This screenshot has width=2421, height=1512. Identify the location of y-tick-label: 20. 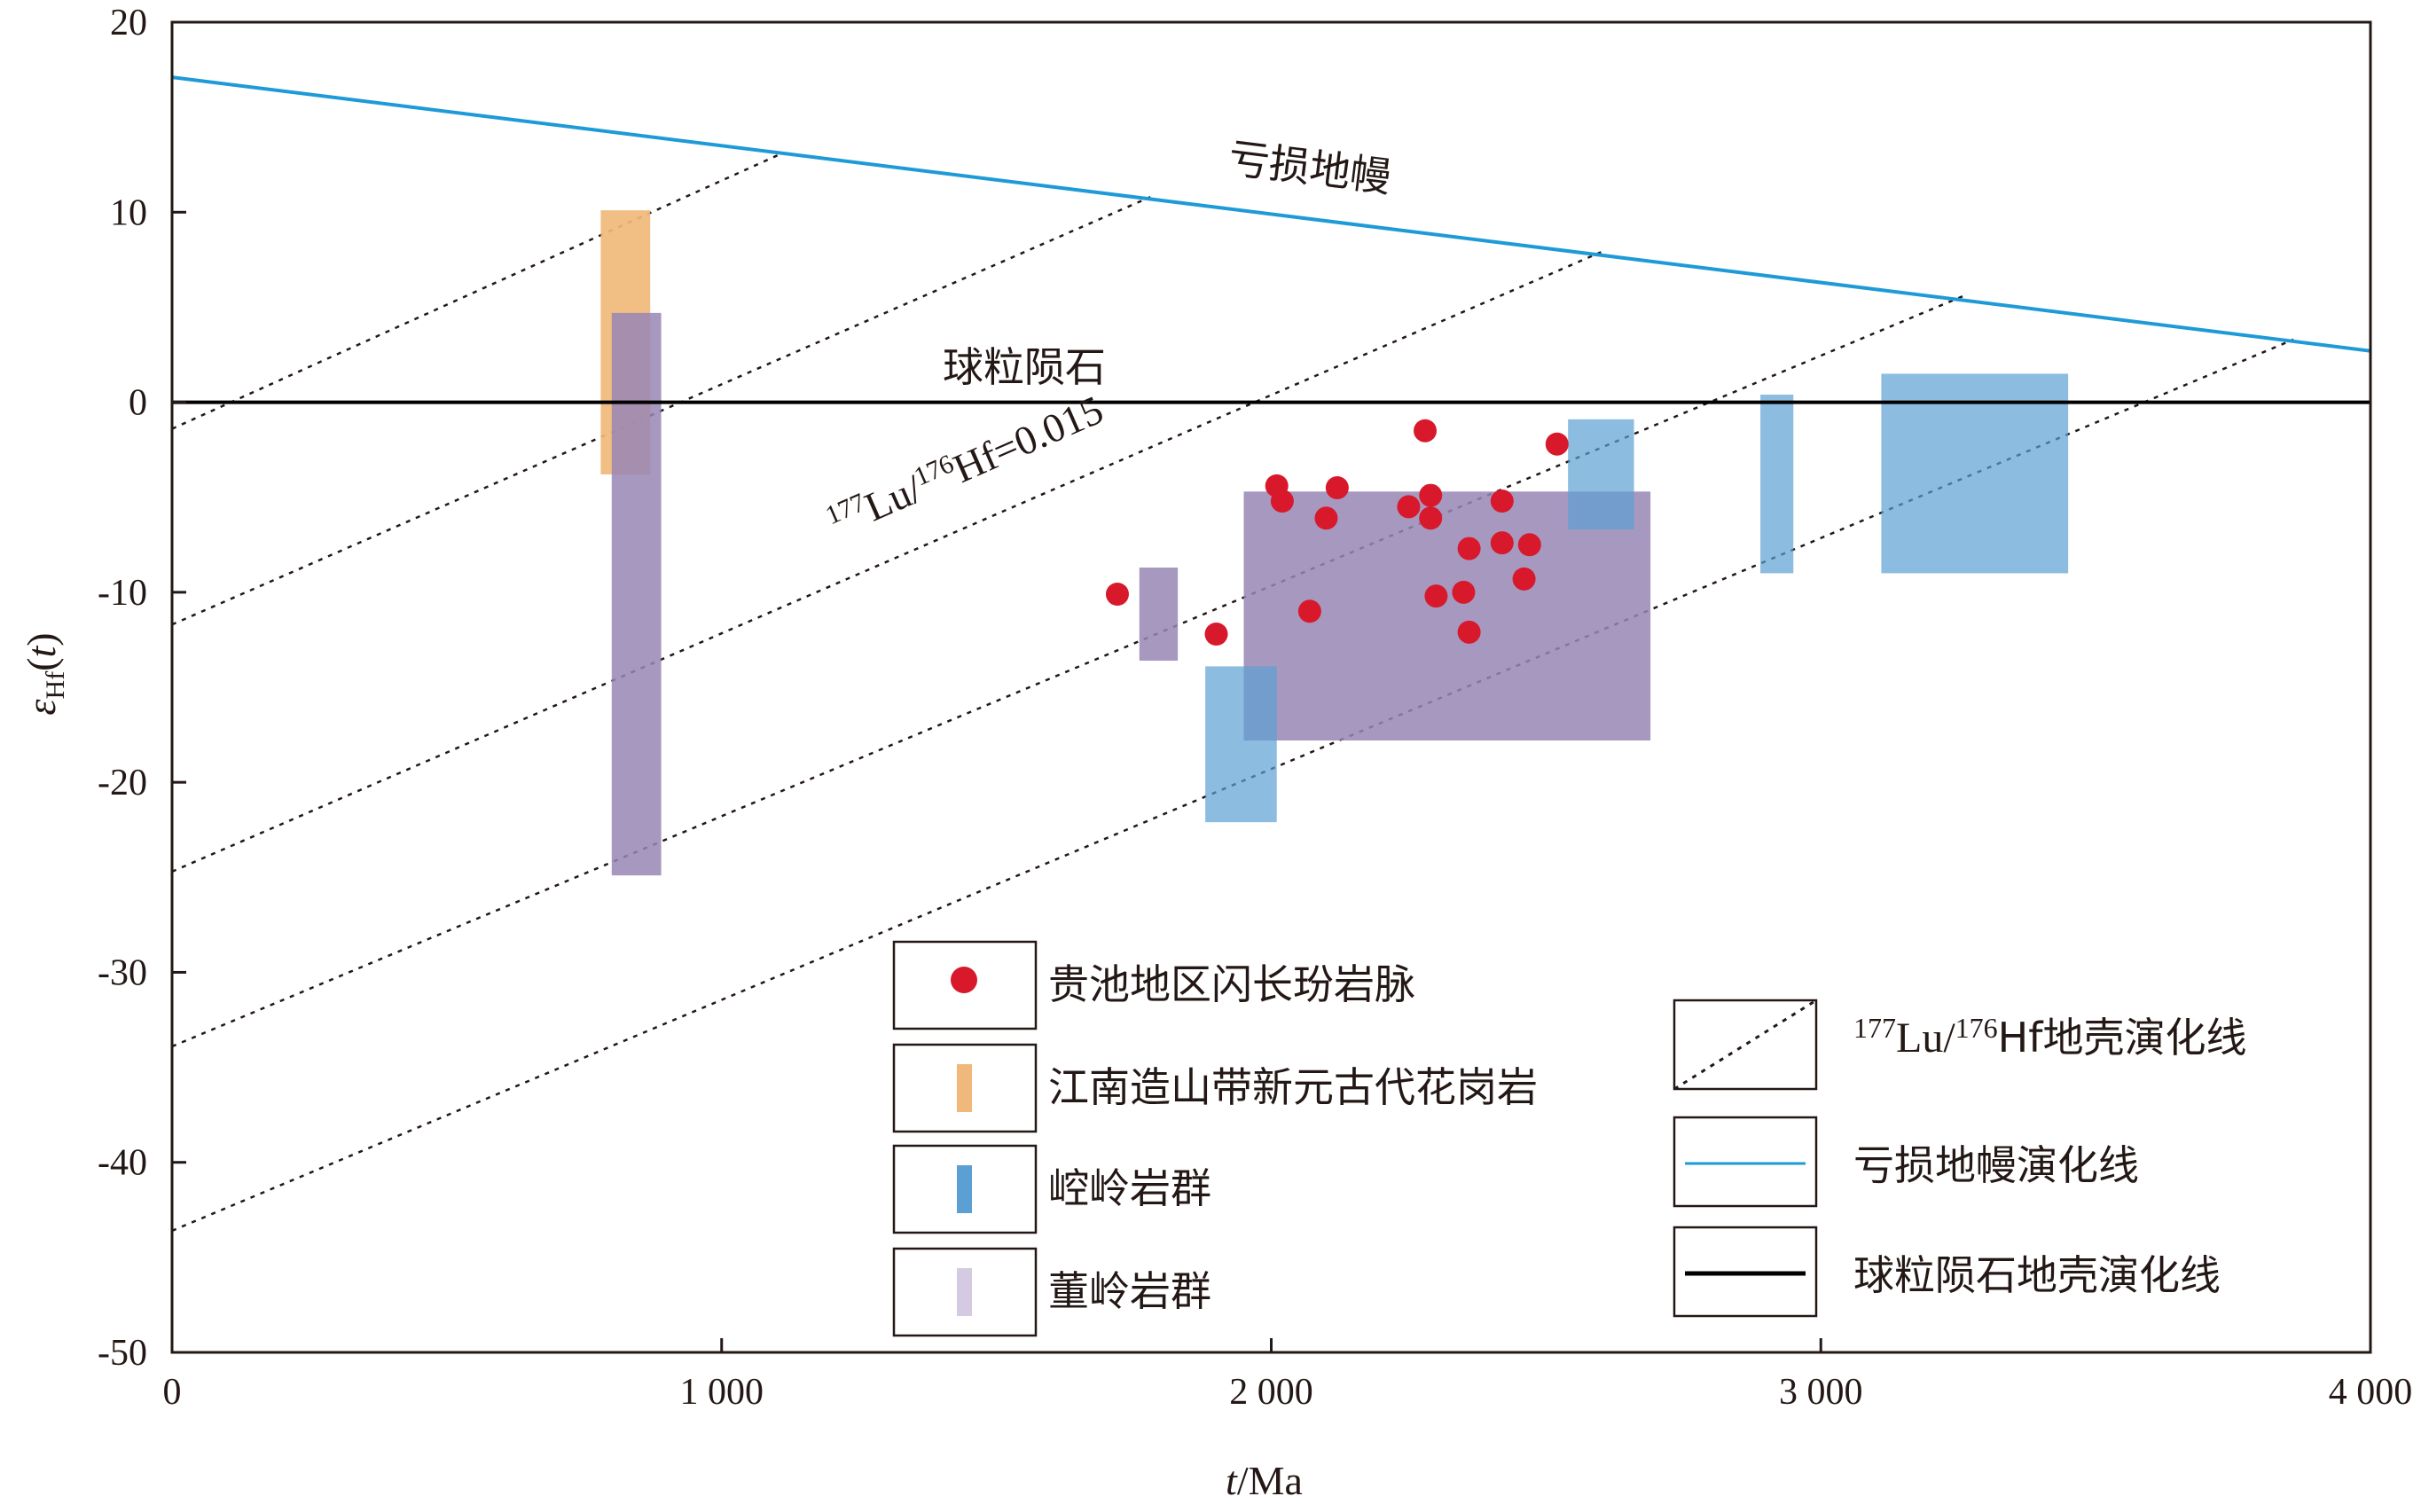
(128, 23).